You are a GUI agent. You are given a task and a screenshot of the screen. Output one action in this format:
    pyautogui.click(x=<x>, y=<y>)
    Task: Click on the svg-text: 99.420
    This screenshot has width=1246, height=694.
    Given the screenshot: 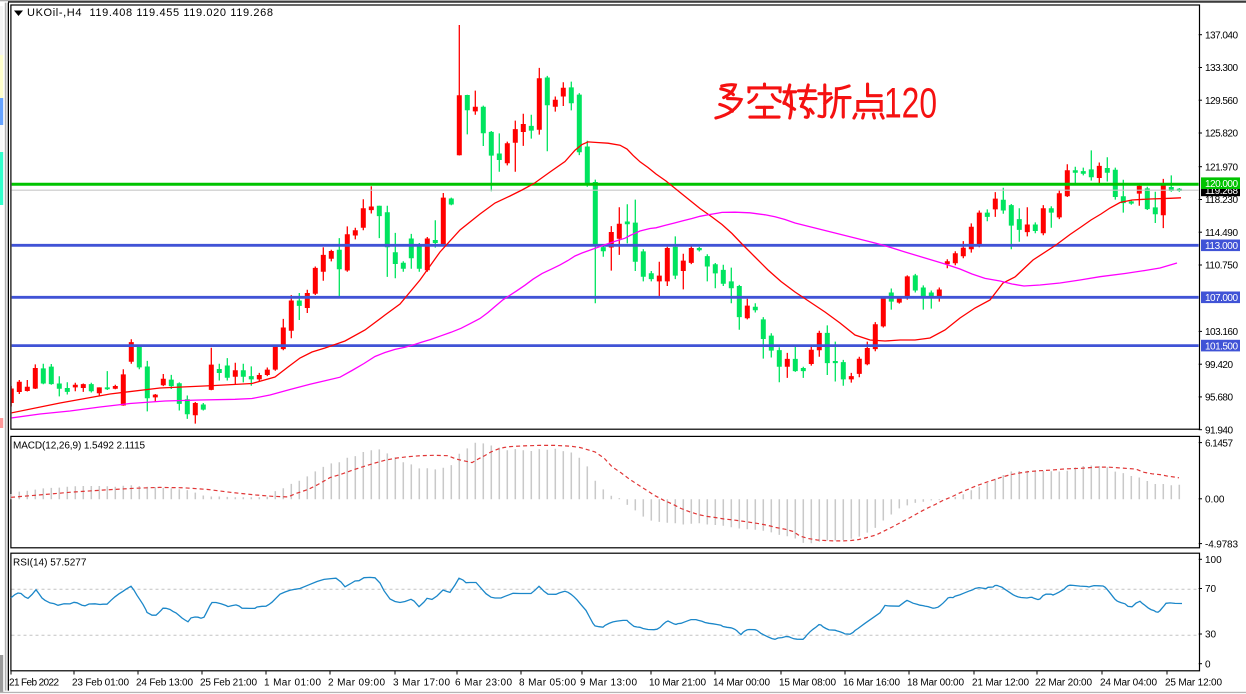 What is the action you would take?
    pyautogui.click(x=1219, y=365)
    